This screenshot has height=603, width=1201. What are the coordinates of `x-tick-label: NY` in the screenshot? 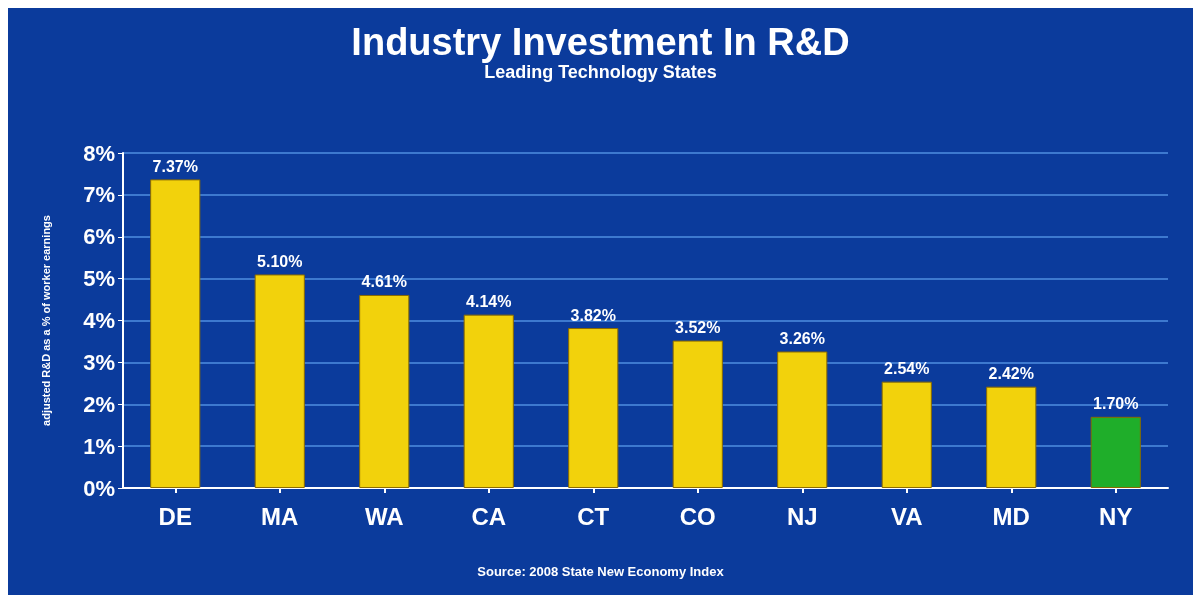 It's located at (1116, 516).